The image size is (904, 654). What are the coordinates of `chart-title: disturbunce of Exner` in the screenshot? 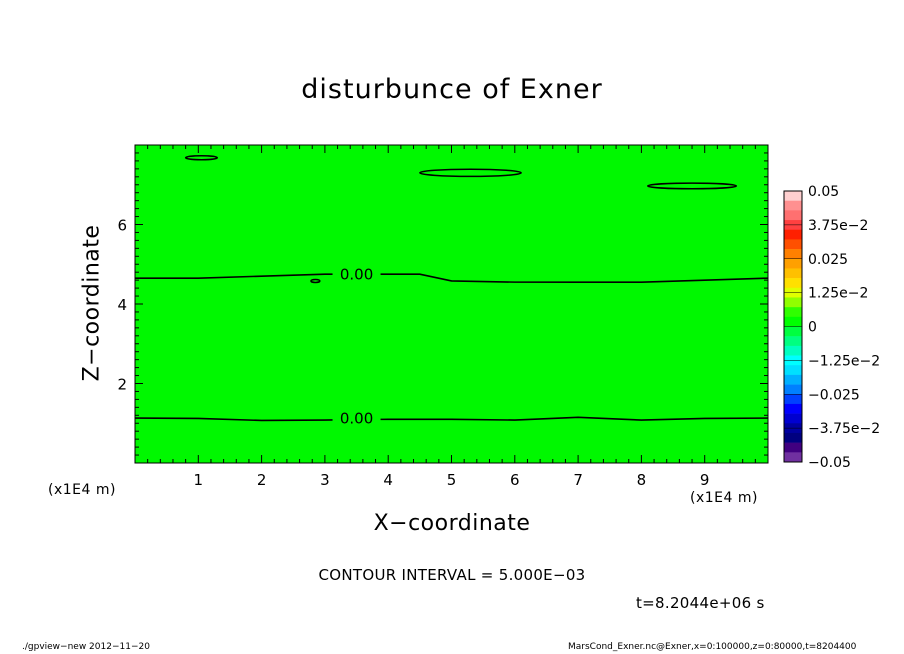 It's located at (452, 89).